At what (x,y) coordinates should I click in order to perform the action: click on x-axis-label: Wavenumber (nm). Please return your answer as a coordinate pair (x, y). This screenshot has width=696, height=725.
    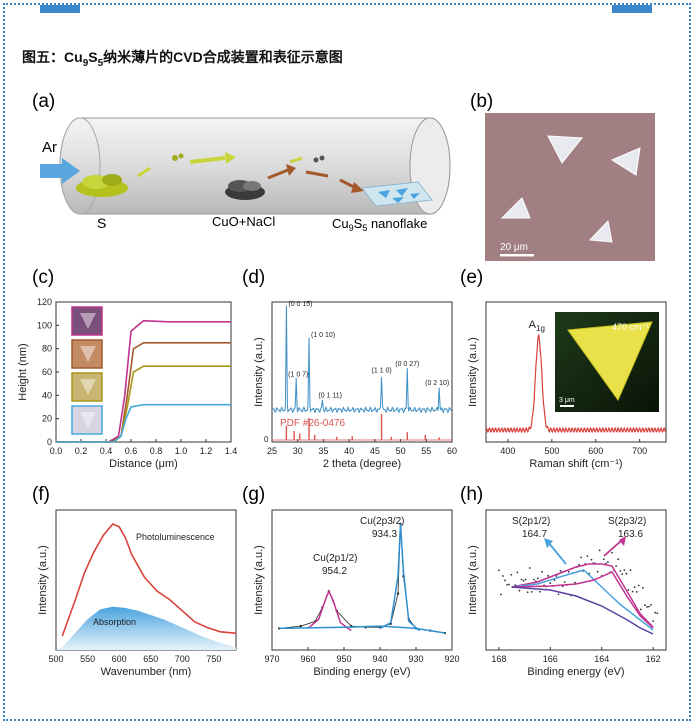
    Looking at the image, I should click on (146, 672).